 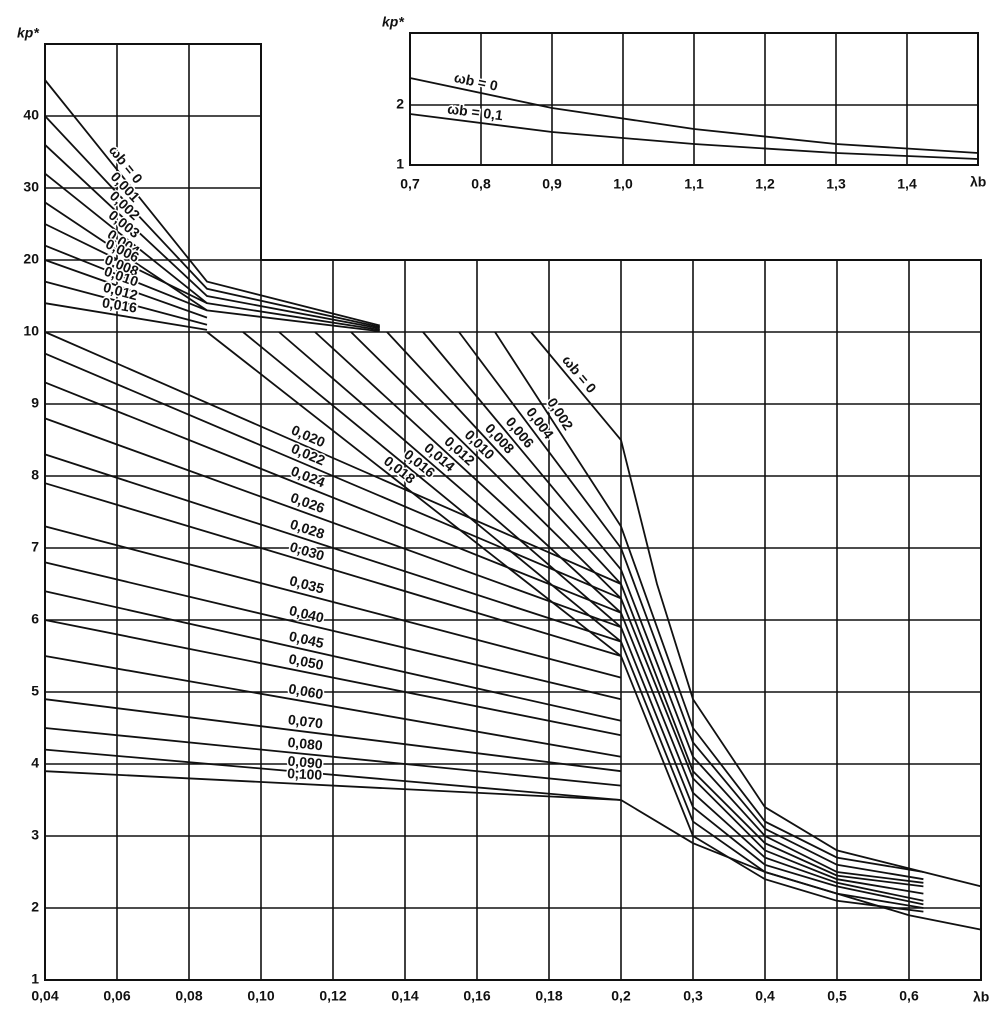 What do you see at coordinates (35, 475) in the screenshot?
I see `y-tick-label: 8` at bounding box center [35, 475].